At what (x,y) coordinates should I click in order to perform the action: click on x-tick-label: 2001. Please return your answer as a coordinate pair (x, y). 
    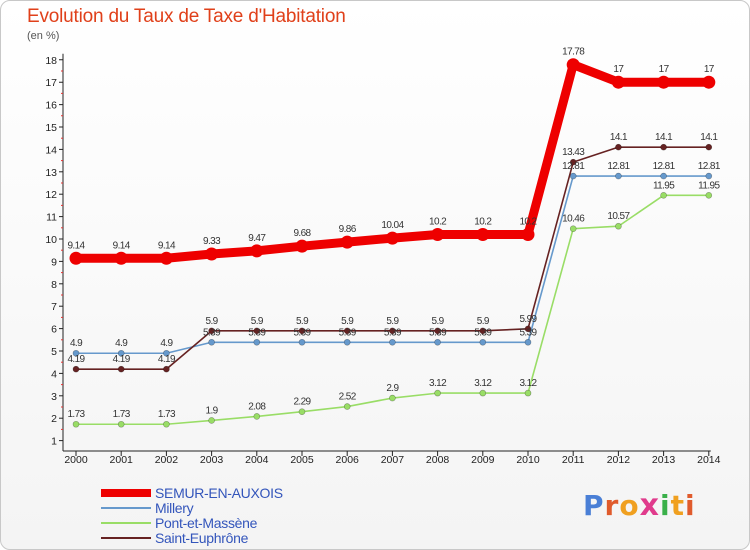
    Looking at the image, I should click on (122, 460).